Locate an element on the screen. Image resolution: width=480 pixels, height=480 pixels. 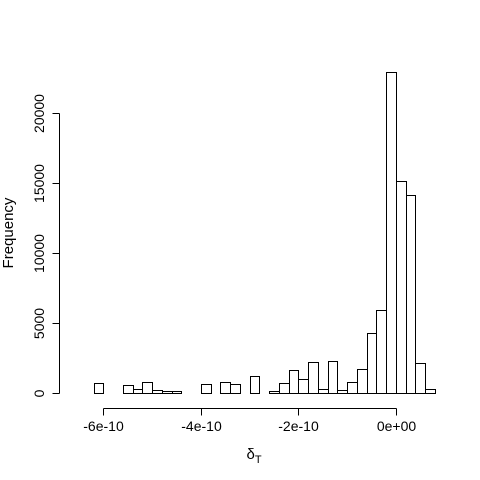
y-tick-label: 5000 is located at coordinates (39, 323).